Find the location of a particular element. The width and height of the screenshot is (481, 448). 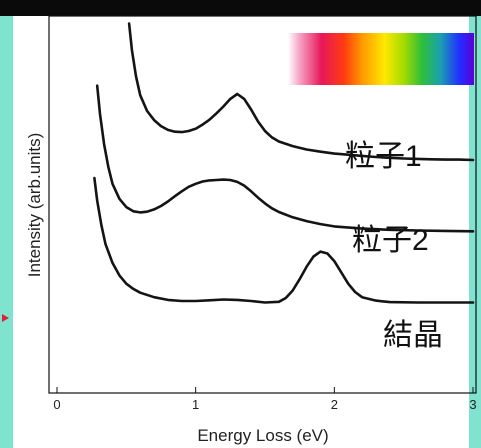

x-tick-label: 3 is located at coordinates (472, 404).